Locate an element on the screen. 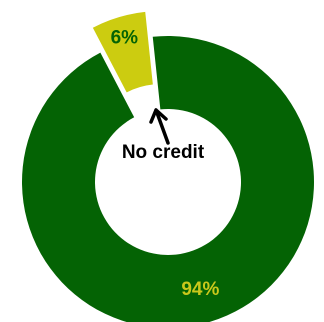  slice-label-6-percent: 6% is located at coordinates (125, 37).